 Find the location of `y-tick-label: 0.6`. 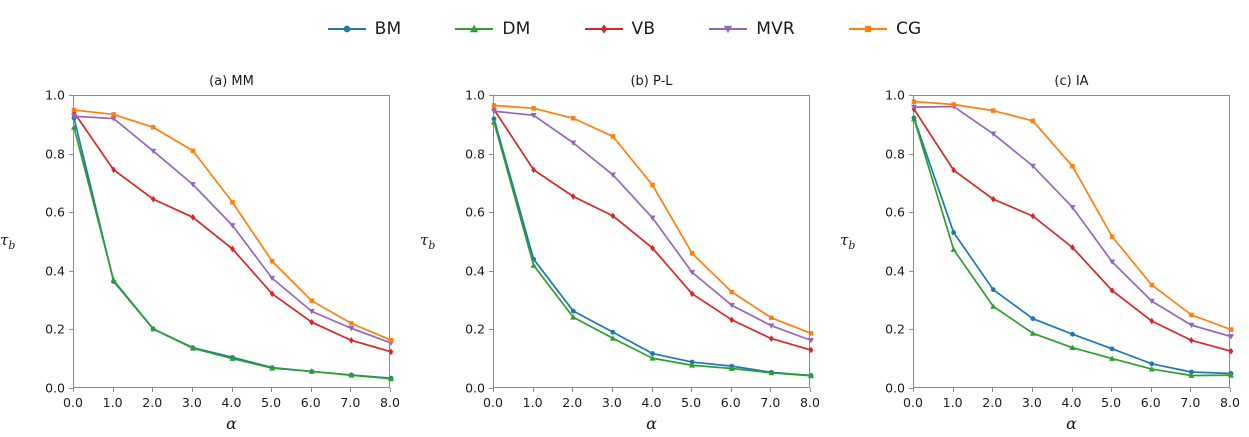

y-tick-label: 0.6 is located at coordinates (55, 212).